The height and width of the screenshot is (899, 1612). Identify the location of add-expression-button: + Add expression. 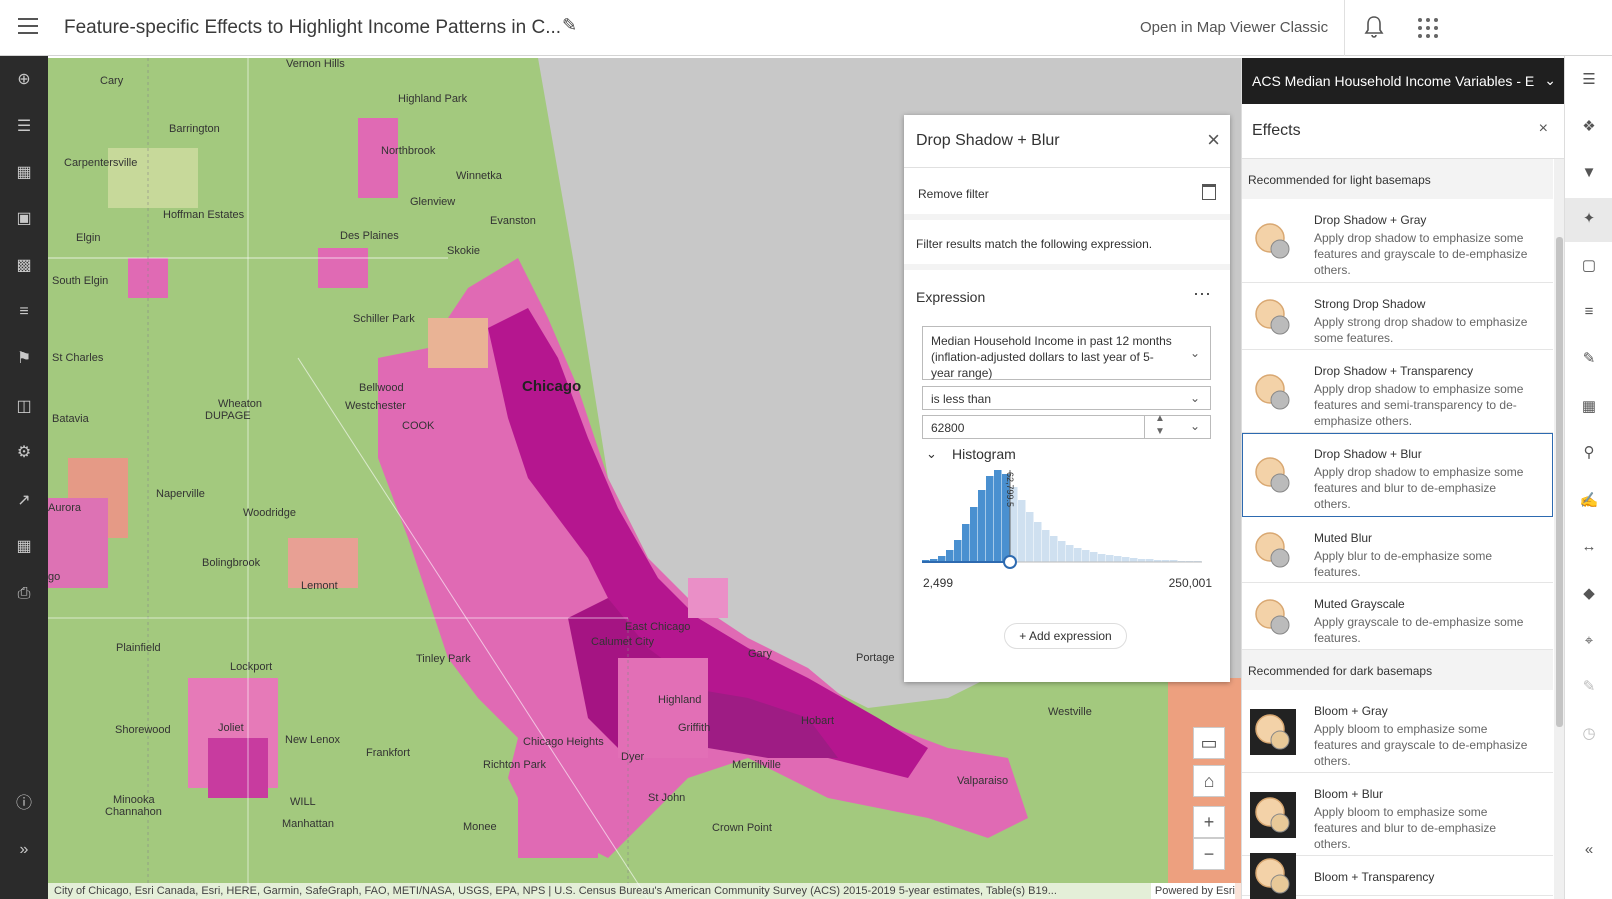
(1065, 636).